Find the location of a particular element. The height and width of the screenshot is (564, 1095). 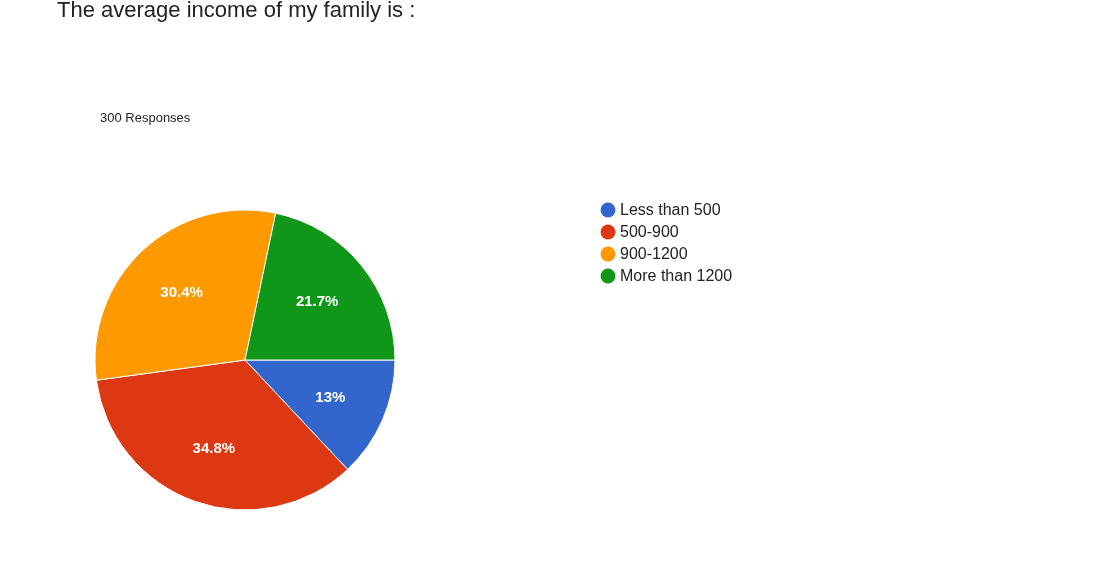

legend-label: Less than 500 is located at coordinates (670, 209).